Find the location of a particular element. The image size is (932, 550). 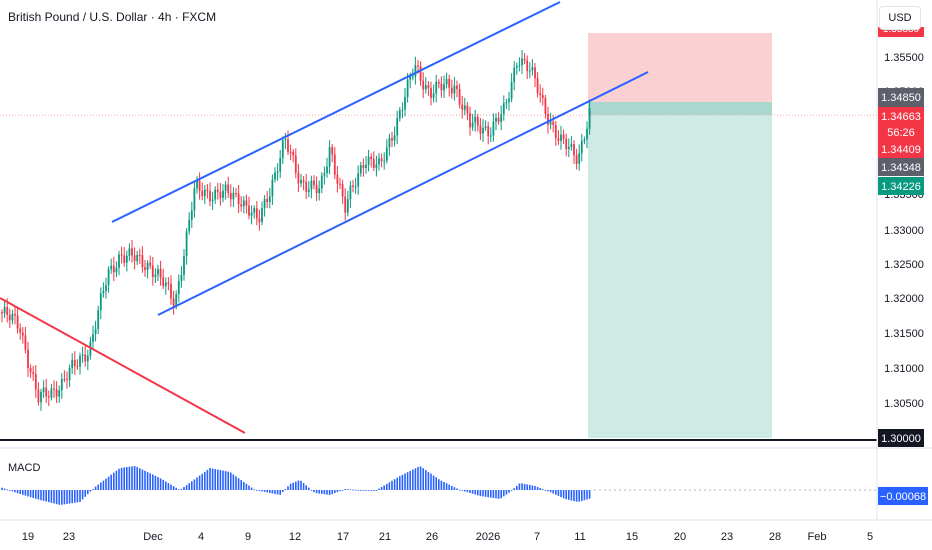

downtrend-line is located at coordinates (123, 365).